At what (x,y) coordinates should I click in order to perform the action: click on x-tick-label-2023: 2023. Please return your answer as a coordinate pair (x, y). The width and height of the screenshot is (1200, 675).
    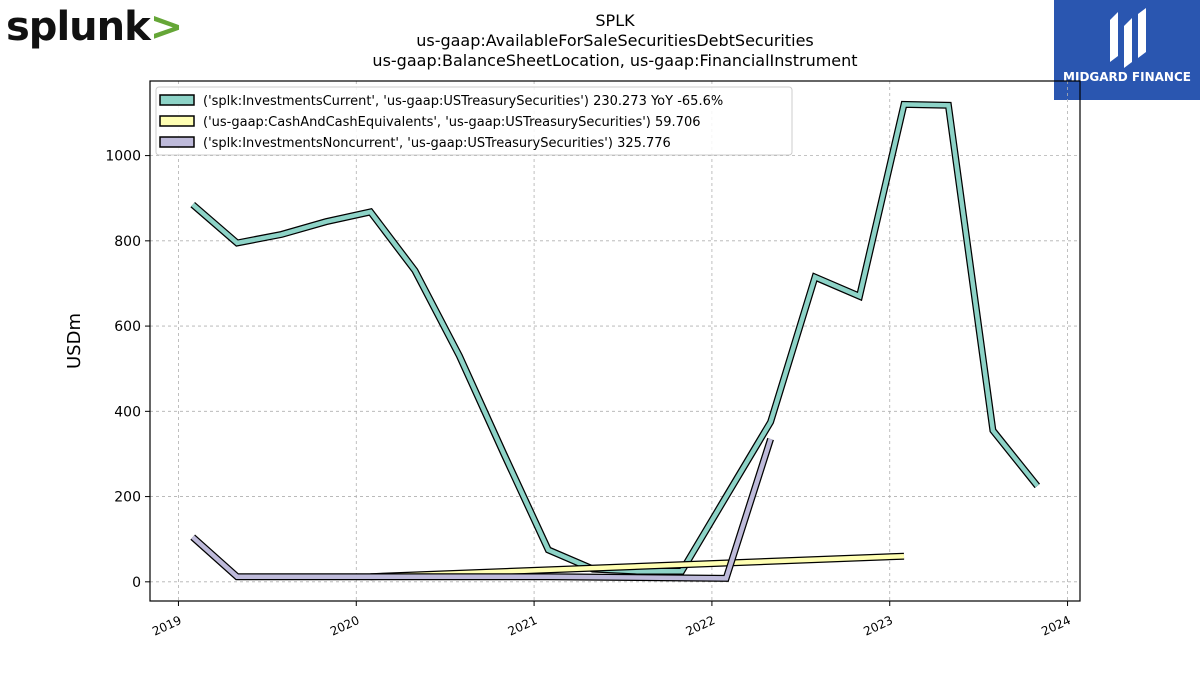
    Looking at the image, I should click on (878, 626).